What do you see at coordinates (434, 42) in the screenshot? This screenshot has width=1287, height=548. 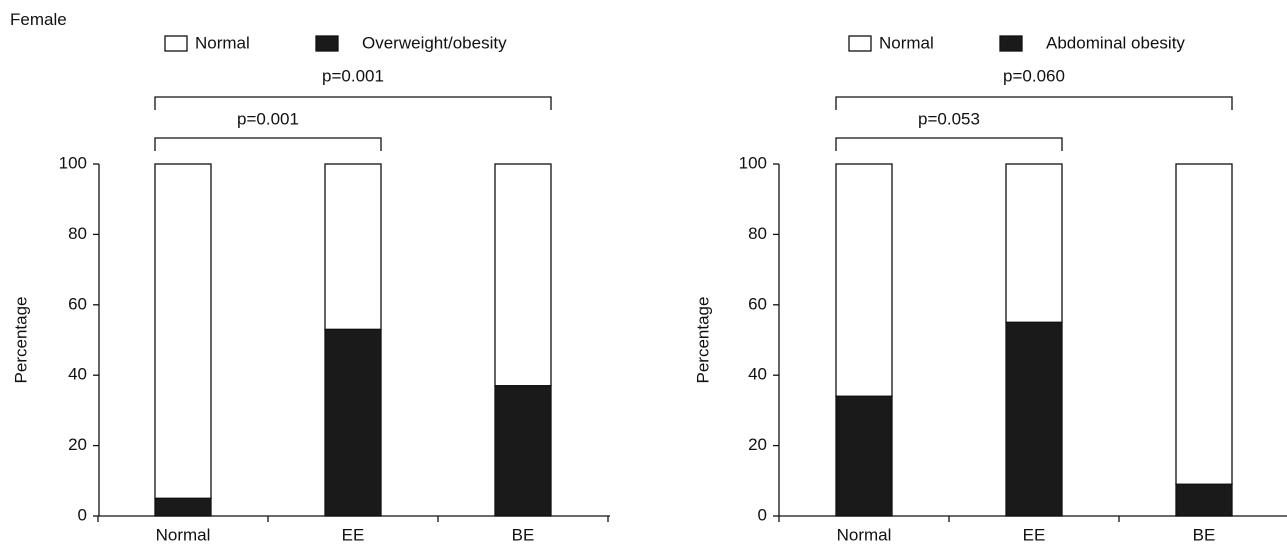 I see `legend-label: Overweight/obesity` at bounding box center [434, 42].